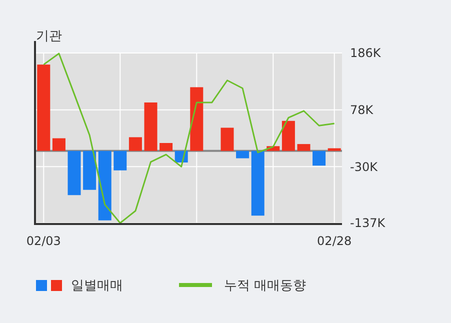 This screenshot has height=323, width=451. Describe the element at coordinates (43, 241) in the screenshot. I see `x-tick-label: 02/03` at that location.